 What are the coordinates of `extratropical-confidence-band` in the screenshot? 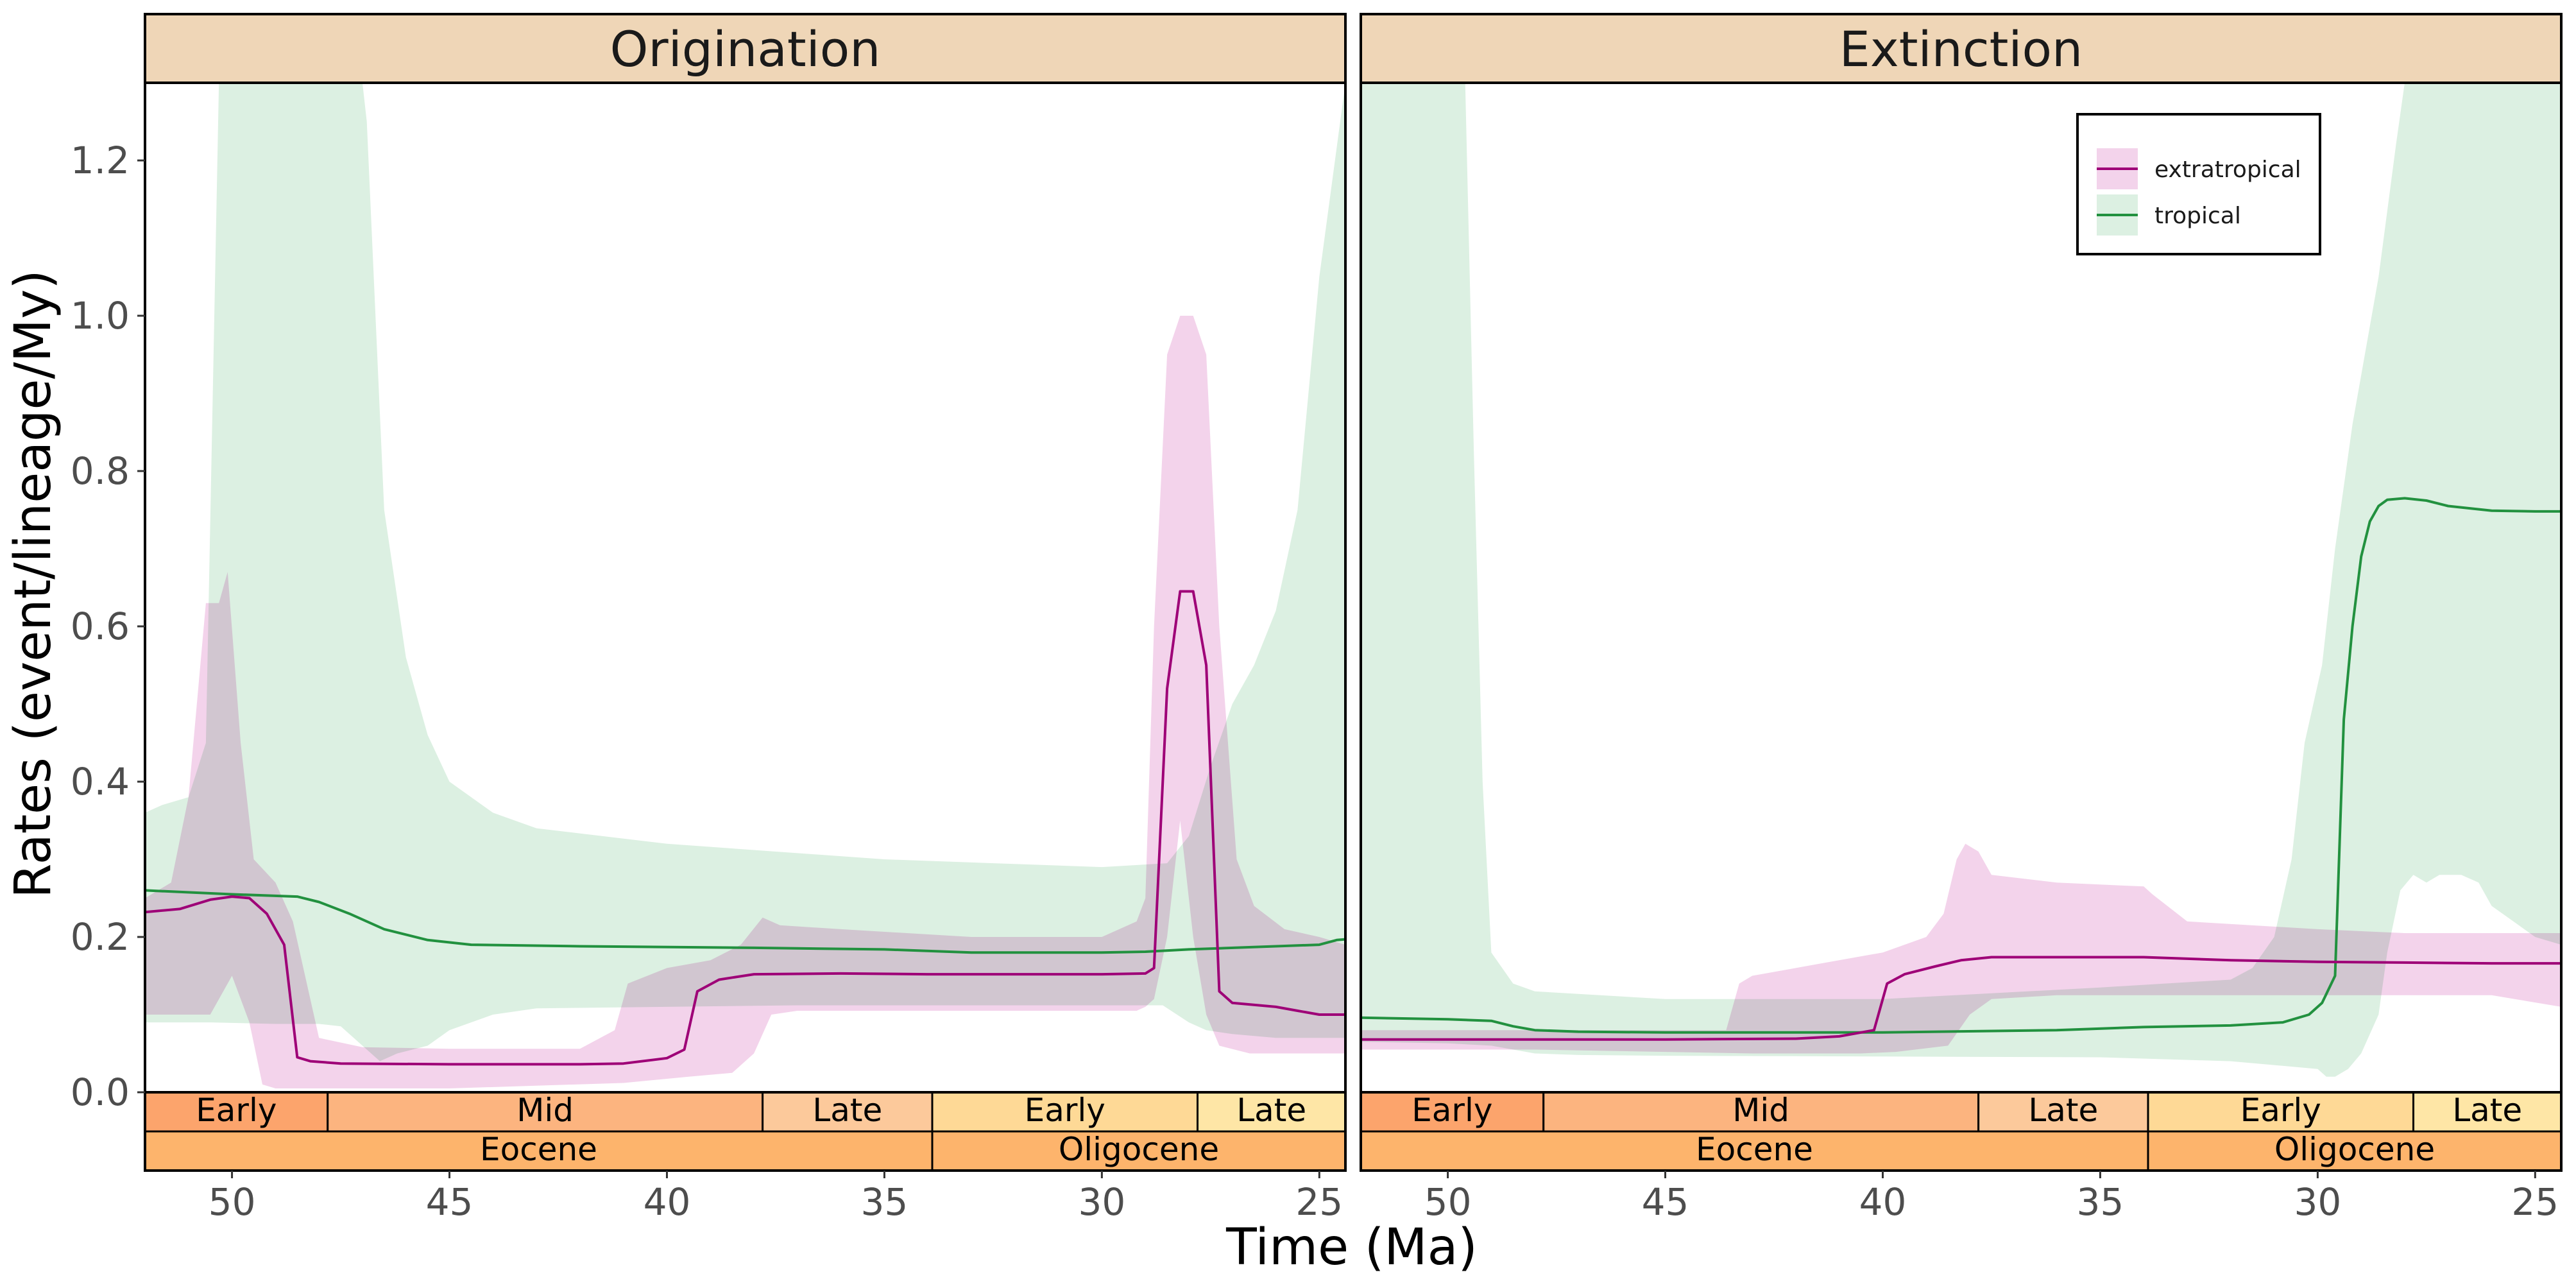 It's located at (1961, 948).